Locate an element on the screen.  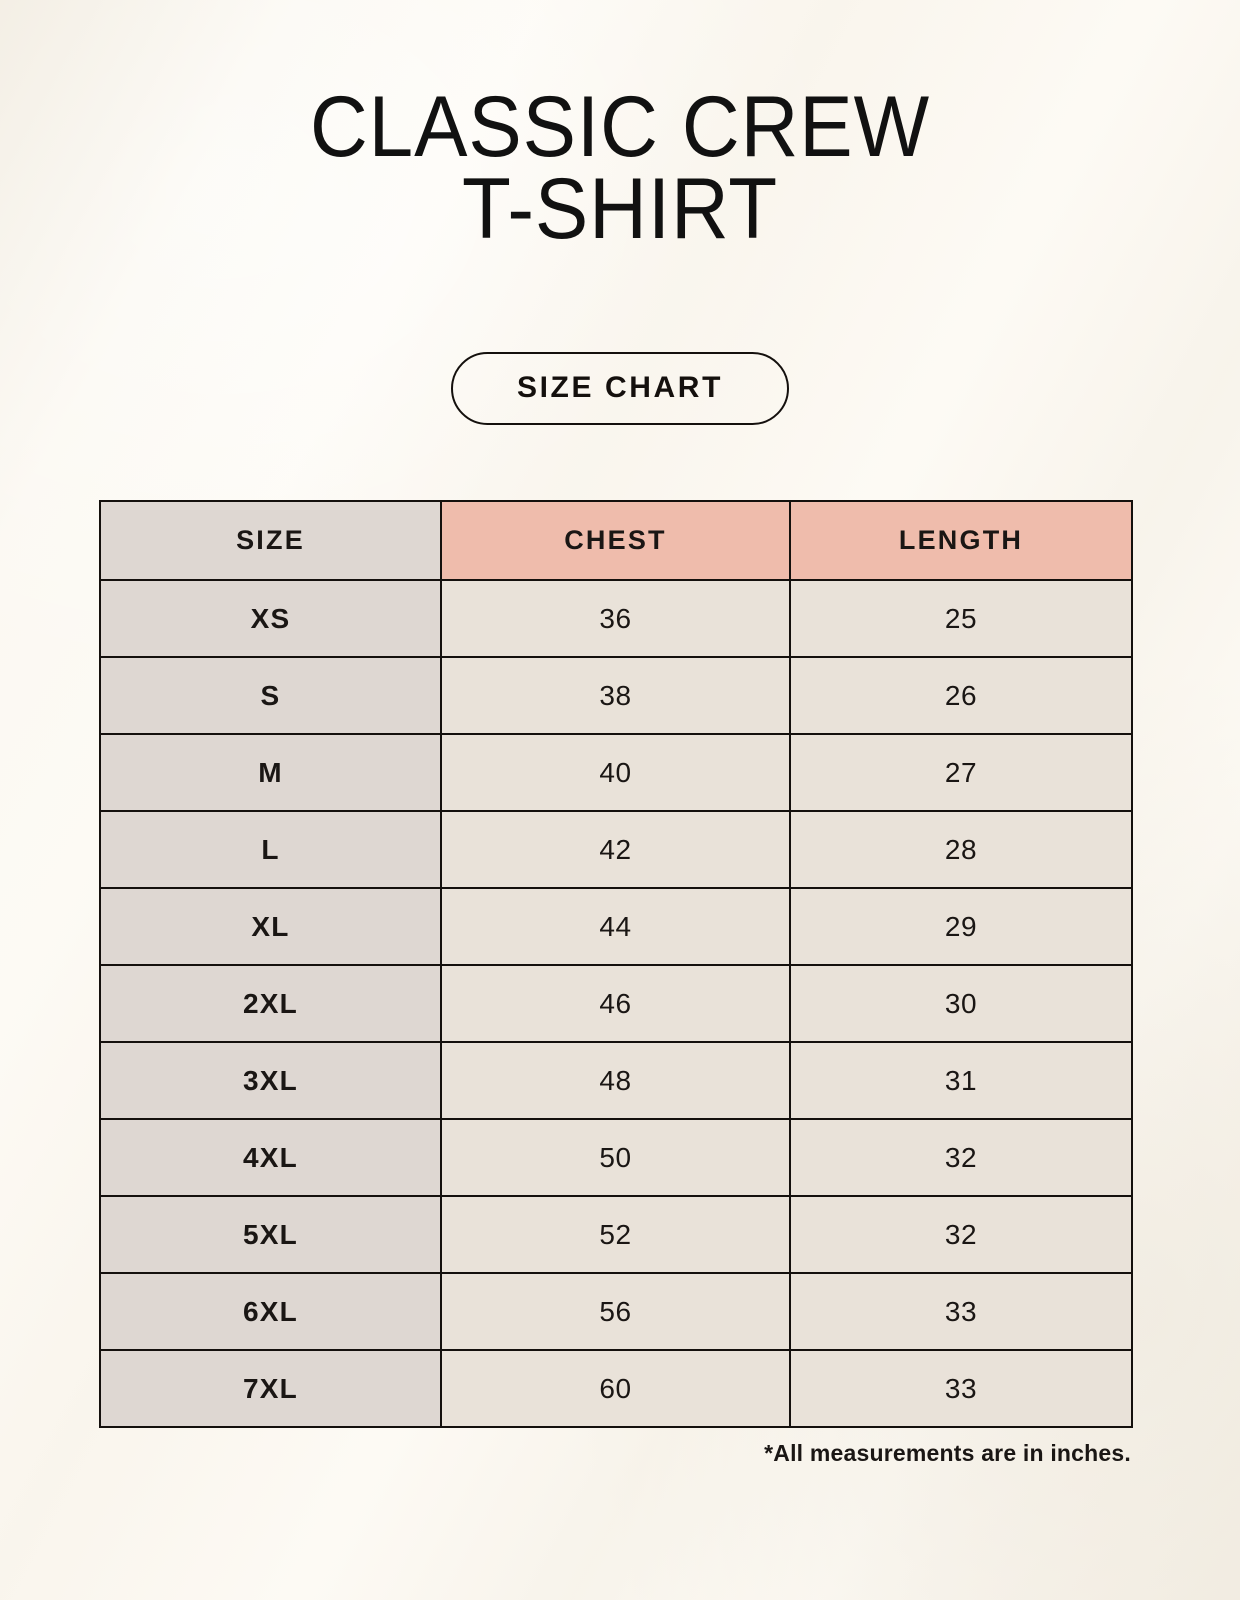
column-header-chest: CHEST is located at coordinates (615, 540).